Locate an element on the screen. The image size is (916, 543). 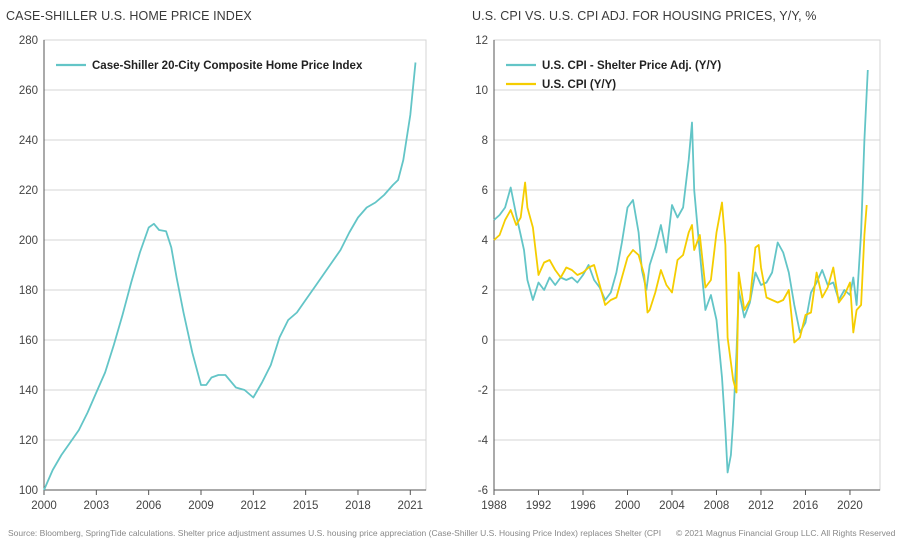
left-chart-title: CASE-SHILLER U.S. HOME PRICE INDEX is located at coordinates (129, 16).